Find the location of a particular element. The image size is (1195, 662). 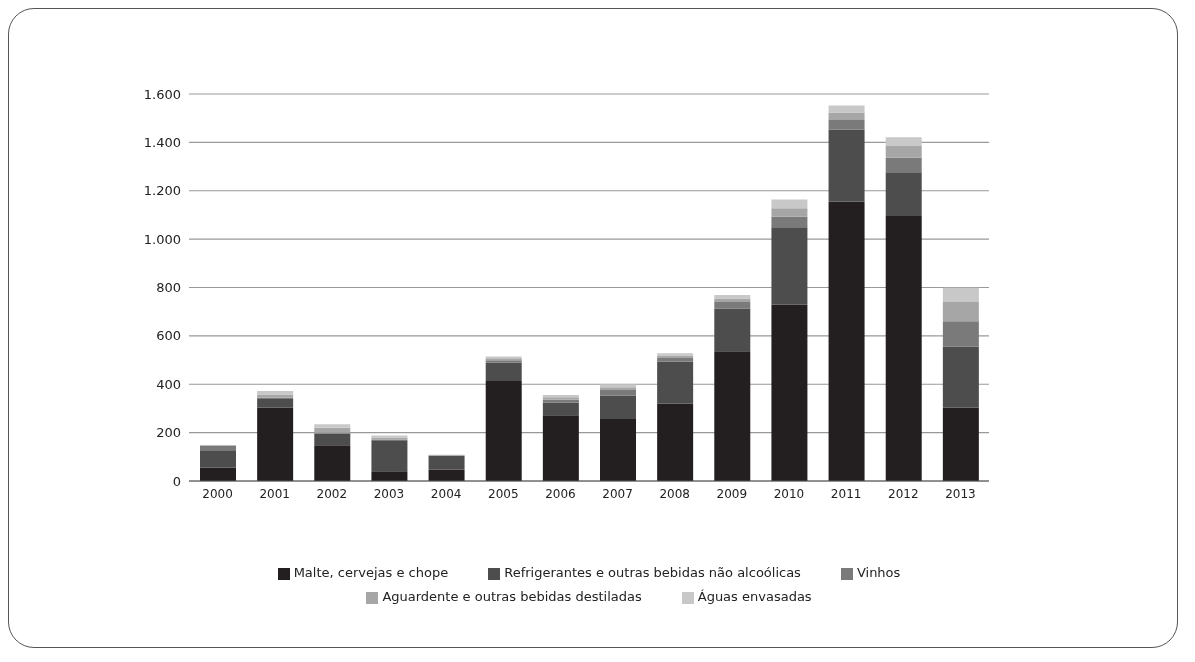

y-tick-label: 600 is located at coordinates (168, 336).